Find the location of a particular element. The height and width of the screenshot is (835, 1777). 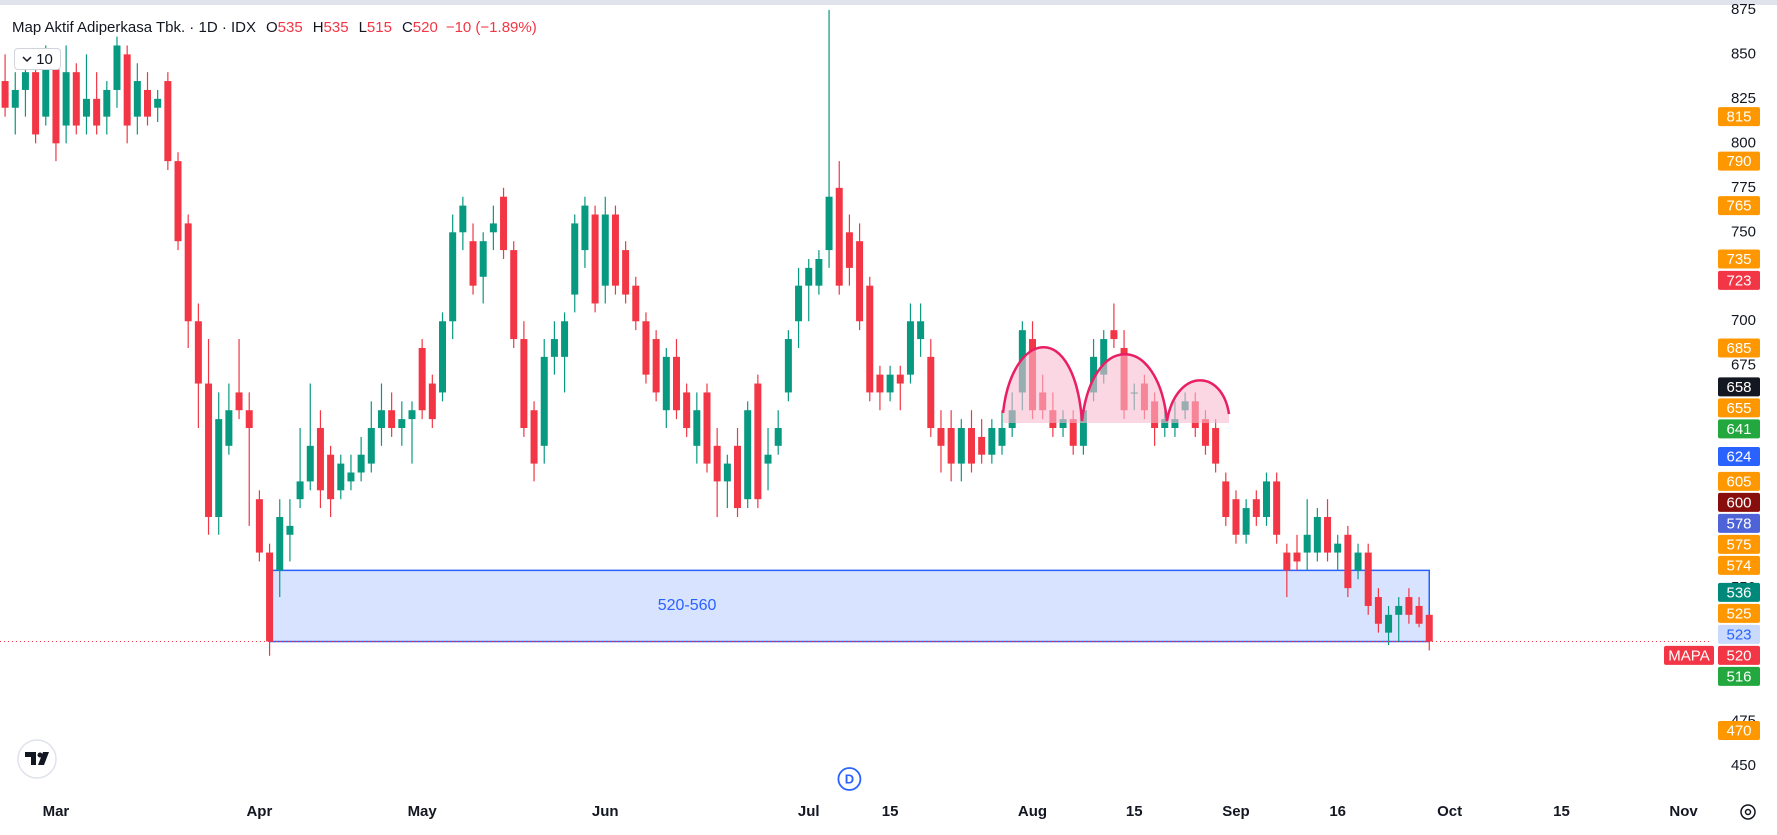

price-badge-label: 815 is located at coordinates (1738, 117).